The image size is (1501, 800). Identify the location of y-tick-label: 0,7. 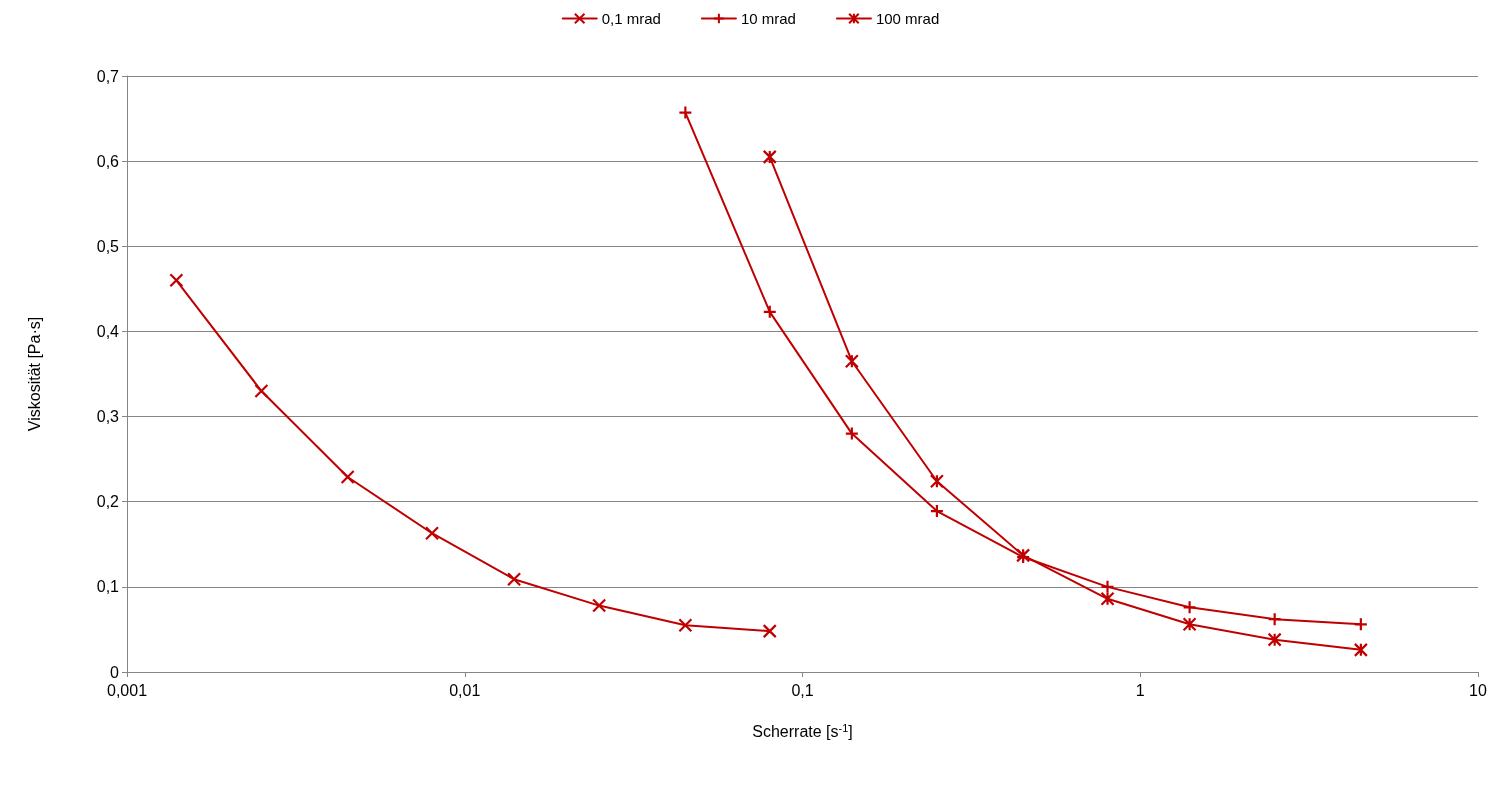
(108, 76).